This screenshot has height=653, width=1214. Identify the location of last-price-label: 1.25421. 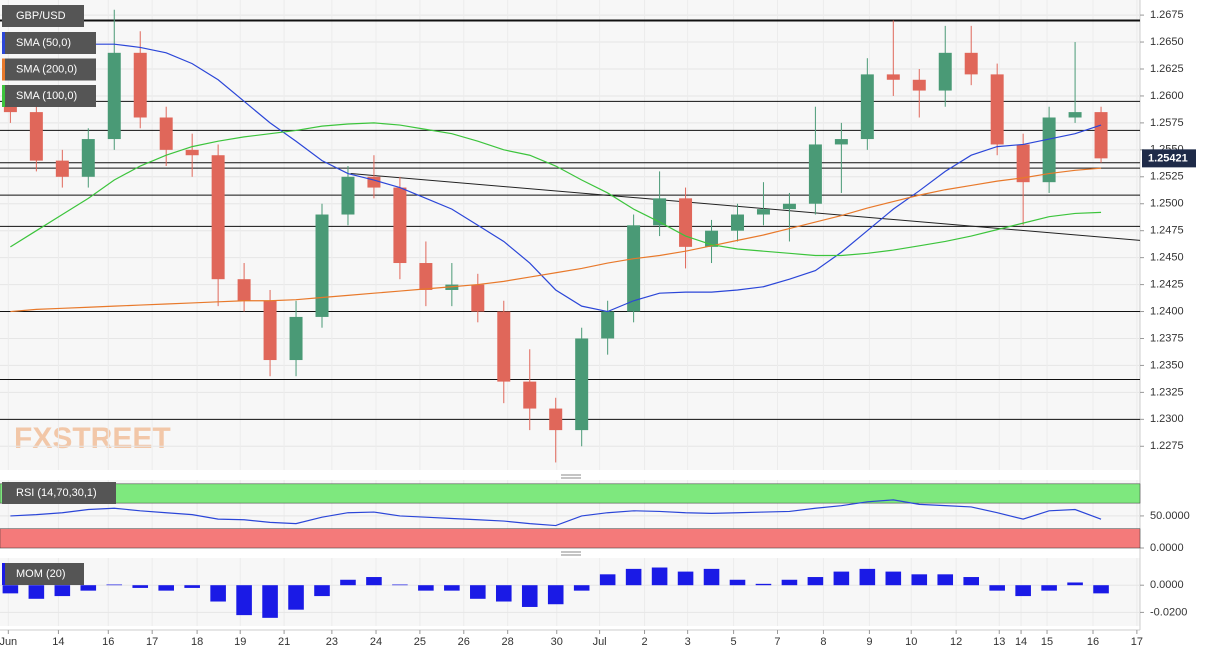
(1168, 158).